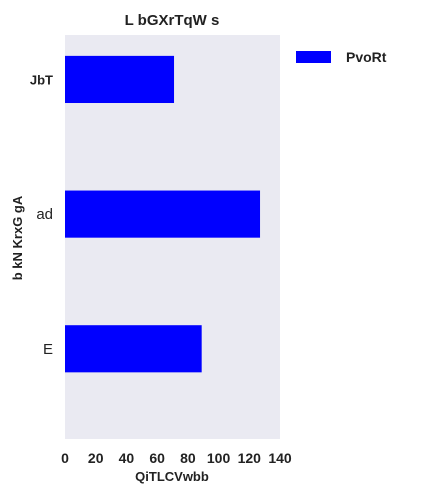 Image resolution: width=426 pixels, height=497 pixels. I want to click on category-label-ad: ad, so click(44, 214).